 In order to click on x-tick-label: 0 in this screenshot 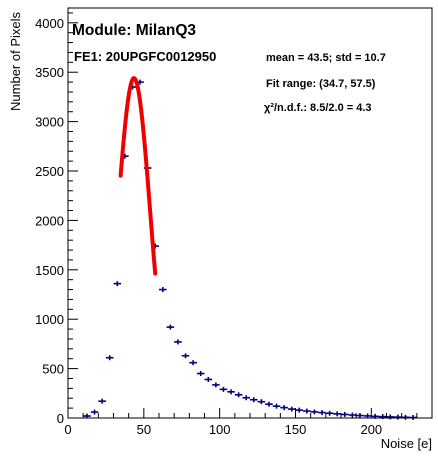, I will do `click(67, 429)`.